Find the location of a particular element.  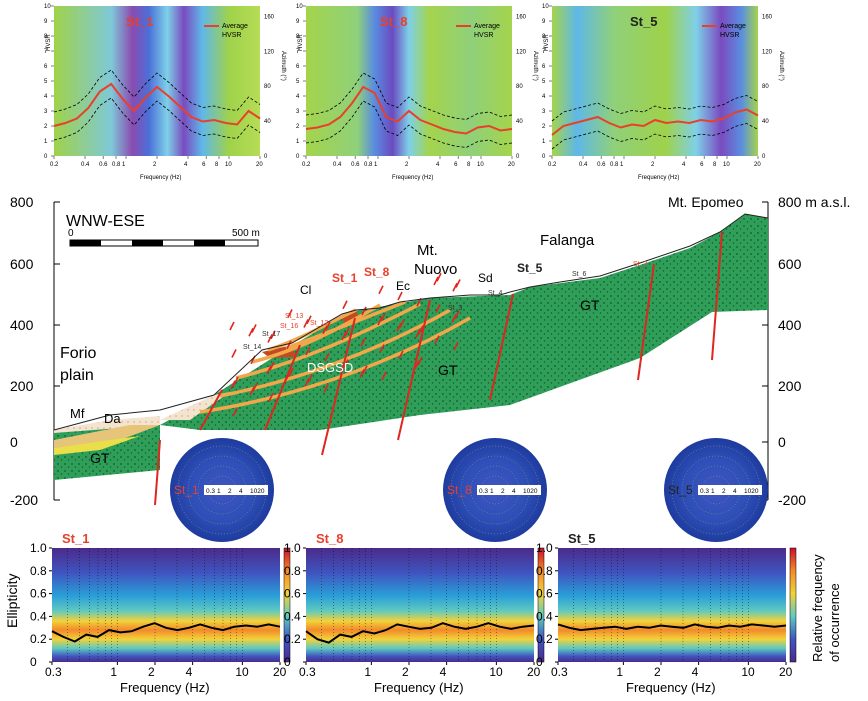

hvsr-xtick-label: 0.4 is located at coordinates (337, 165).